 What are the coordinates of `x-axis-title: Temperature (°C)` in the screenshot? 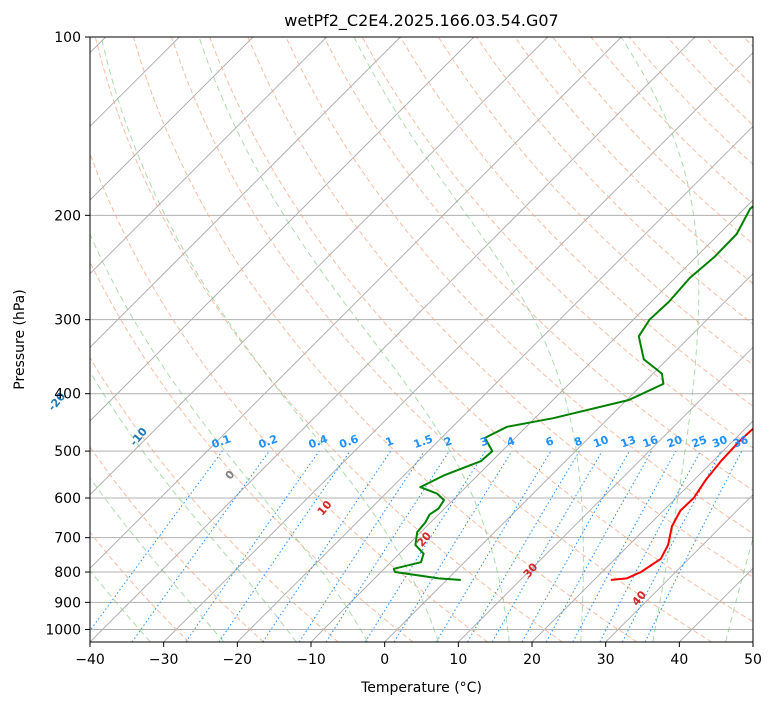 It's located at (421, 688).